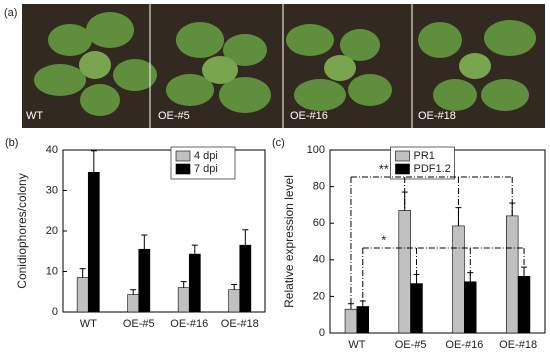 This screenshot has height=355, width=550. Describe the element at coordinates (52, 271) in the screenshot. I see `y-tick-label: 10` at that location.